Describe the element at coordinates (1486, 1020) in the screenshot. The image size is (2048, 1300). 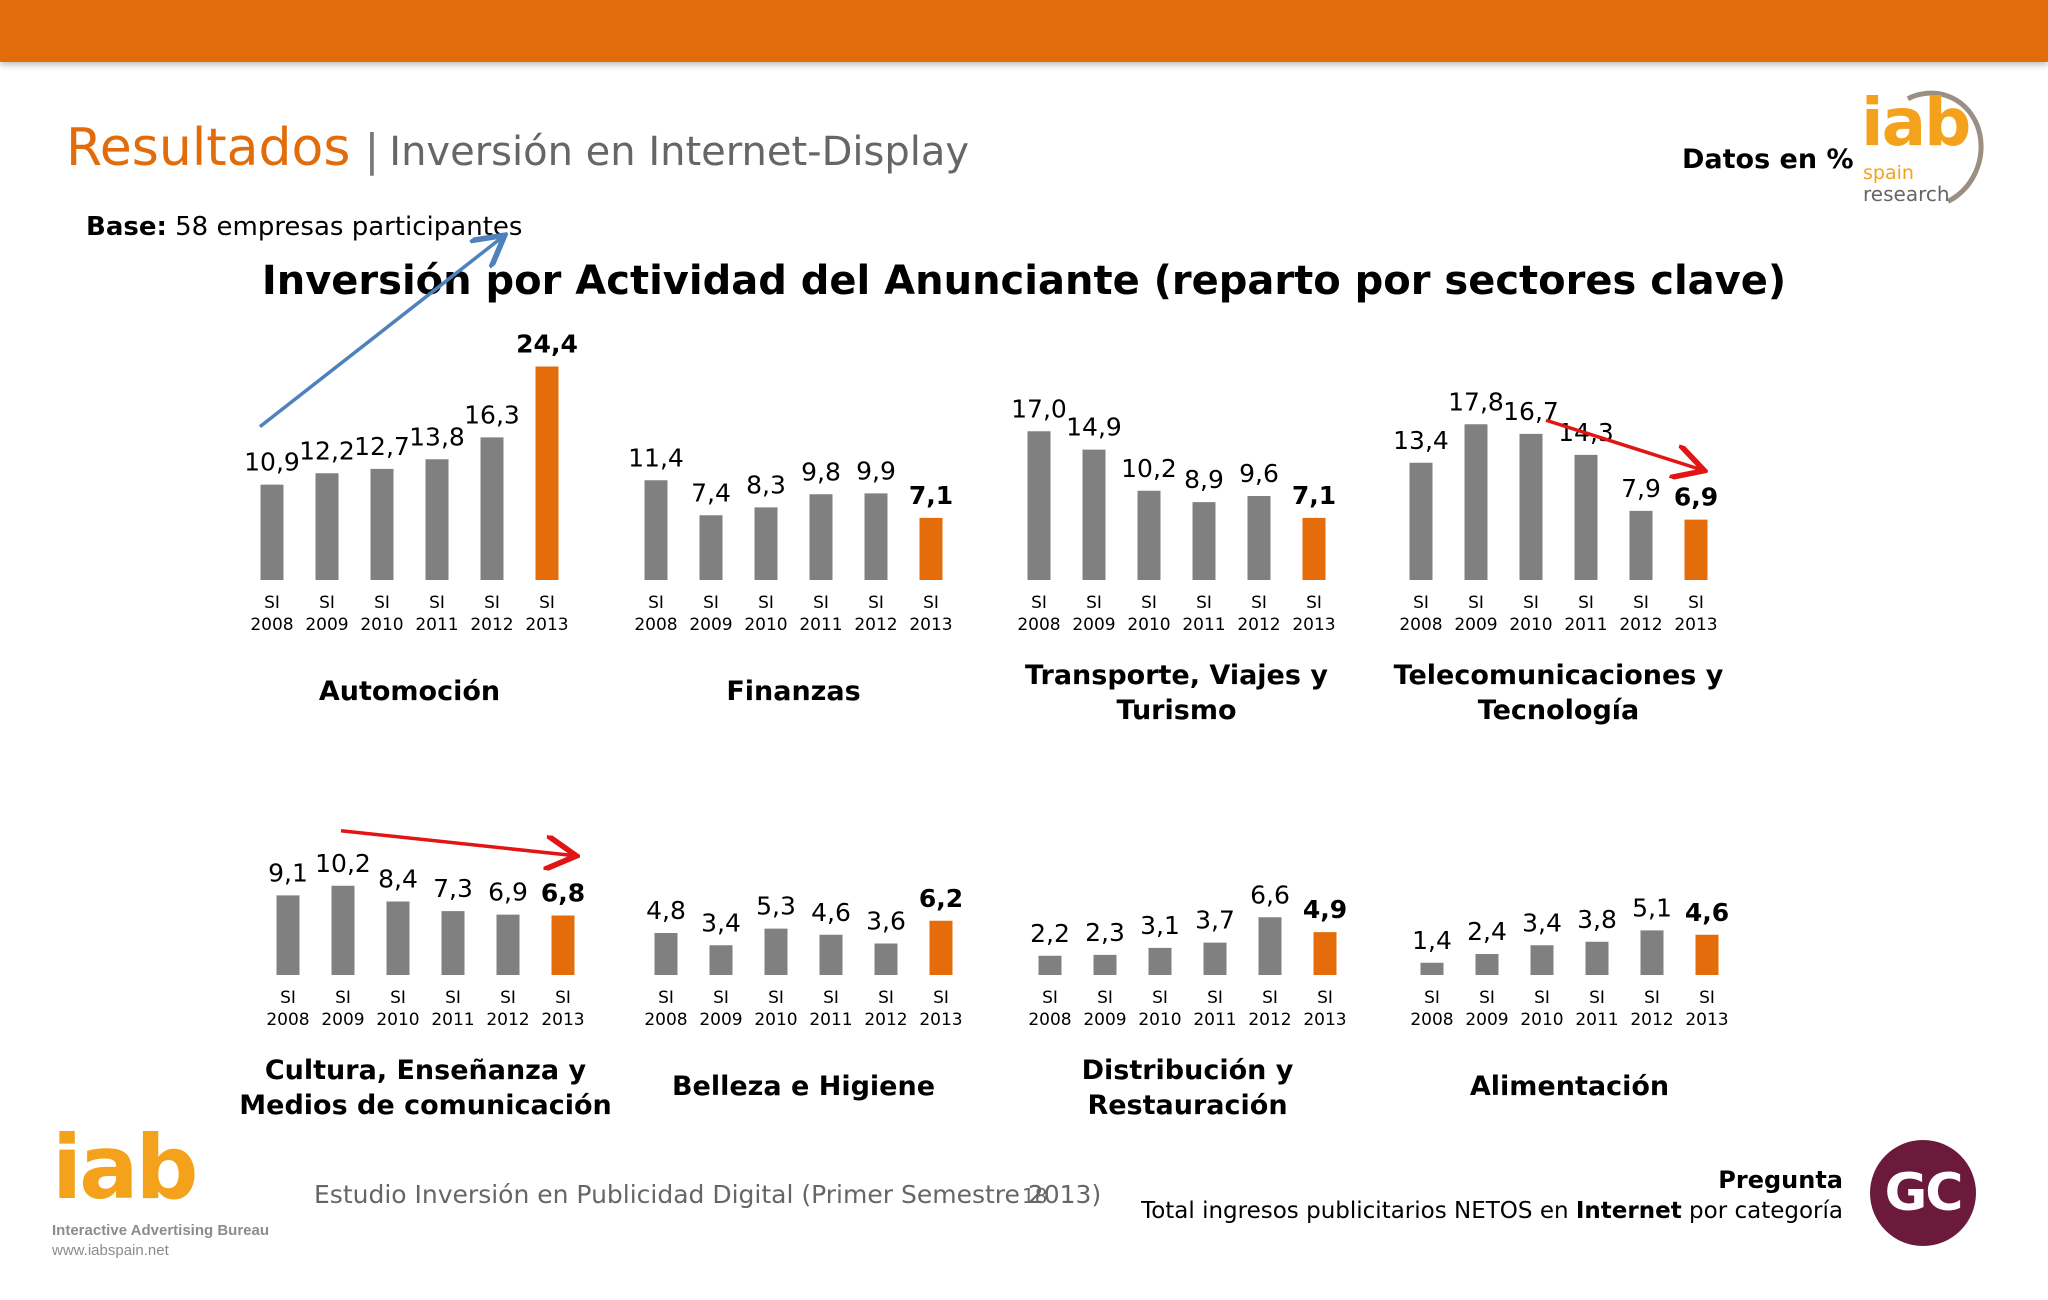
I see `tick-label: 2009` at that location.